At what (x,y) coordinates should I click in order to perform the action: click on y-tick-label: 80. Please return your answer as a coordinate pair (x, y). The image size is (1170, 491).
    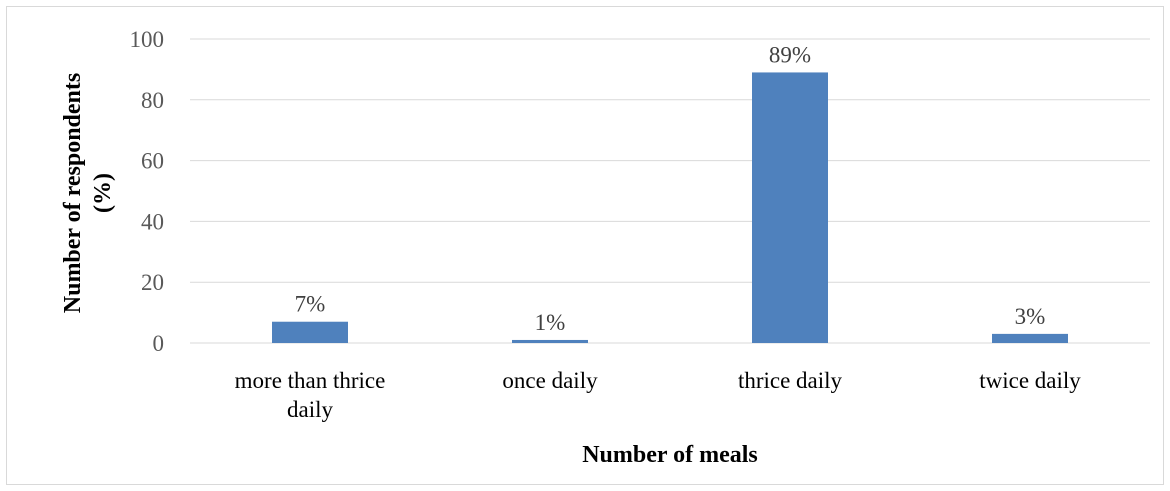
    Looking at the image, I should click on (152, 100).